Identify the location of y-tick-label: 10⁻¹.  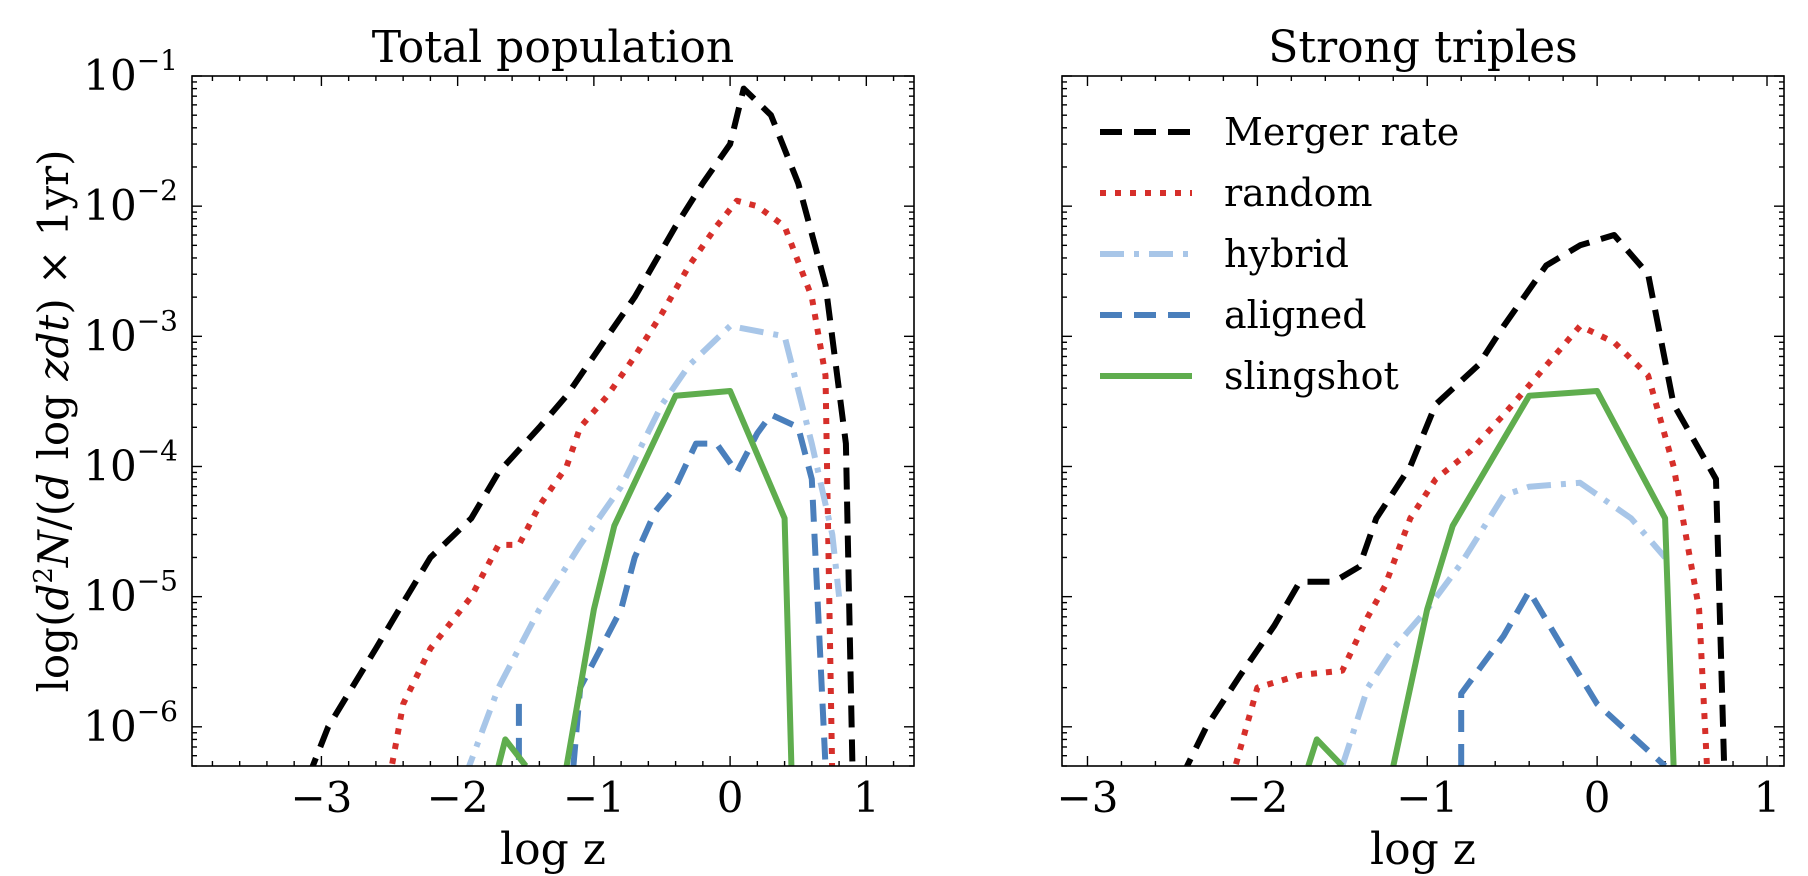
(130, 72).